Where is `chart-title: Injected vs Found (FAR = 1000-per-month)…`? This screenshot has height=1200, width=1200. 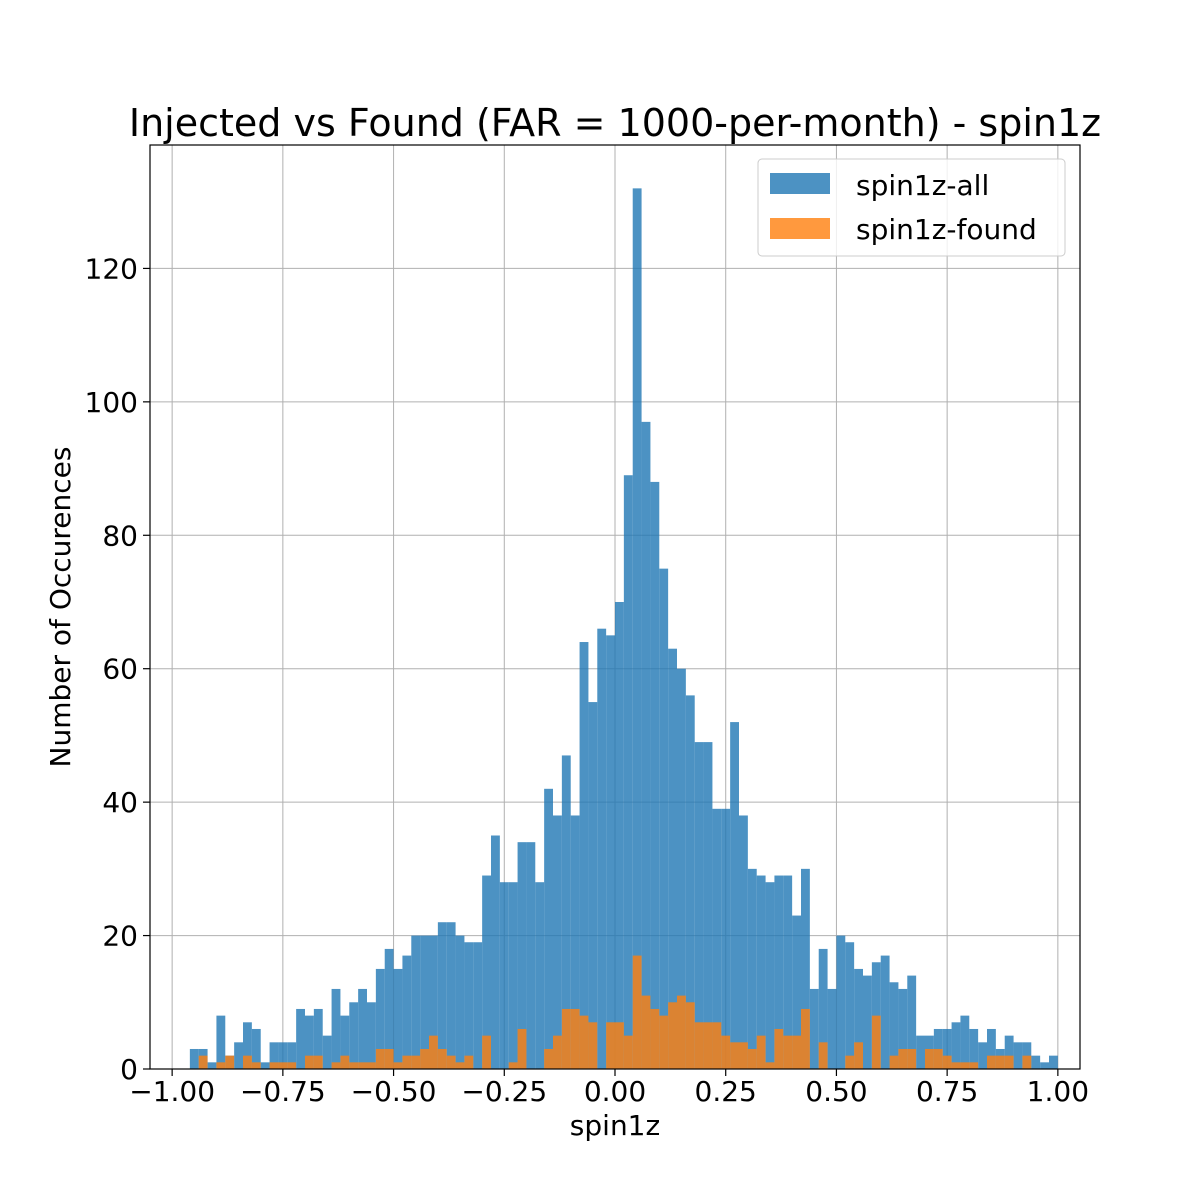 chart-title: Injected vs Found (FAR = 1000-per-month)… is located at coordinates (615, 123).